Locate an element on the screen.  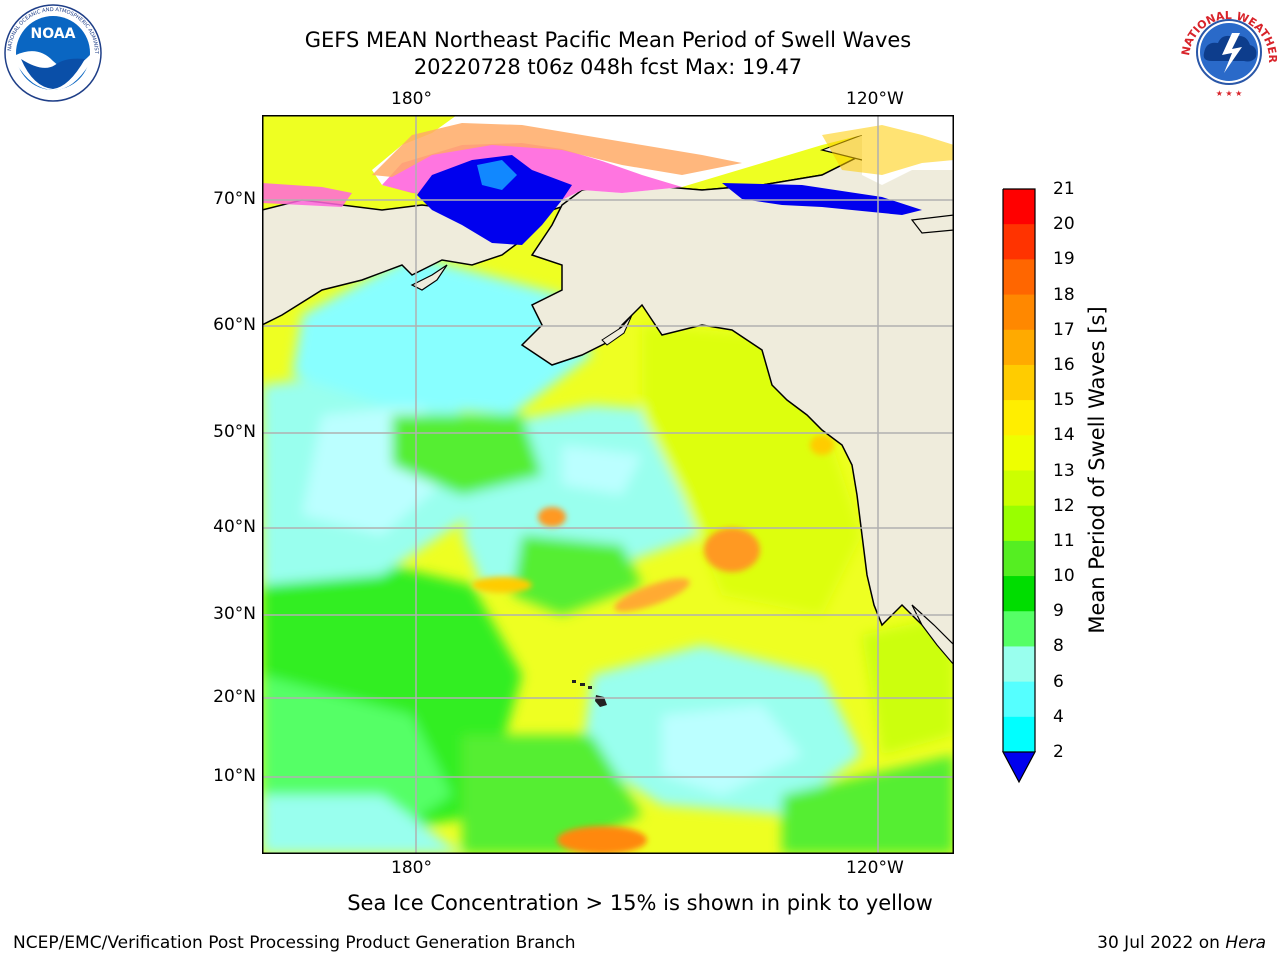
colorbar-tick-label: 14 is located at coordinates (1064, 435).